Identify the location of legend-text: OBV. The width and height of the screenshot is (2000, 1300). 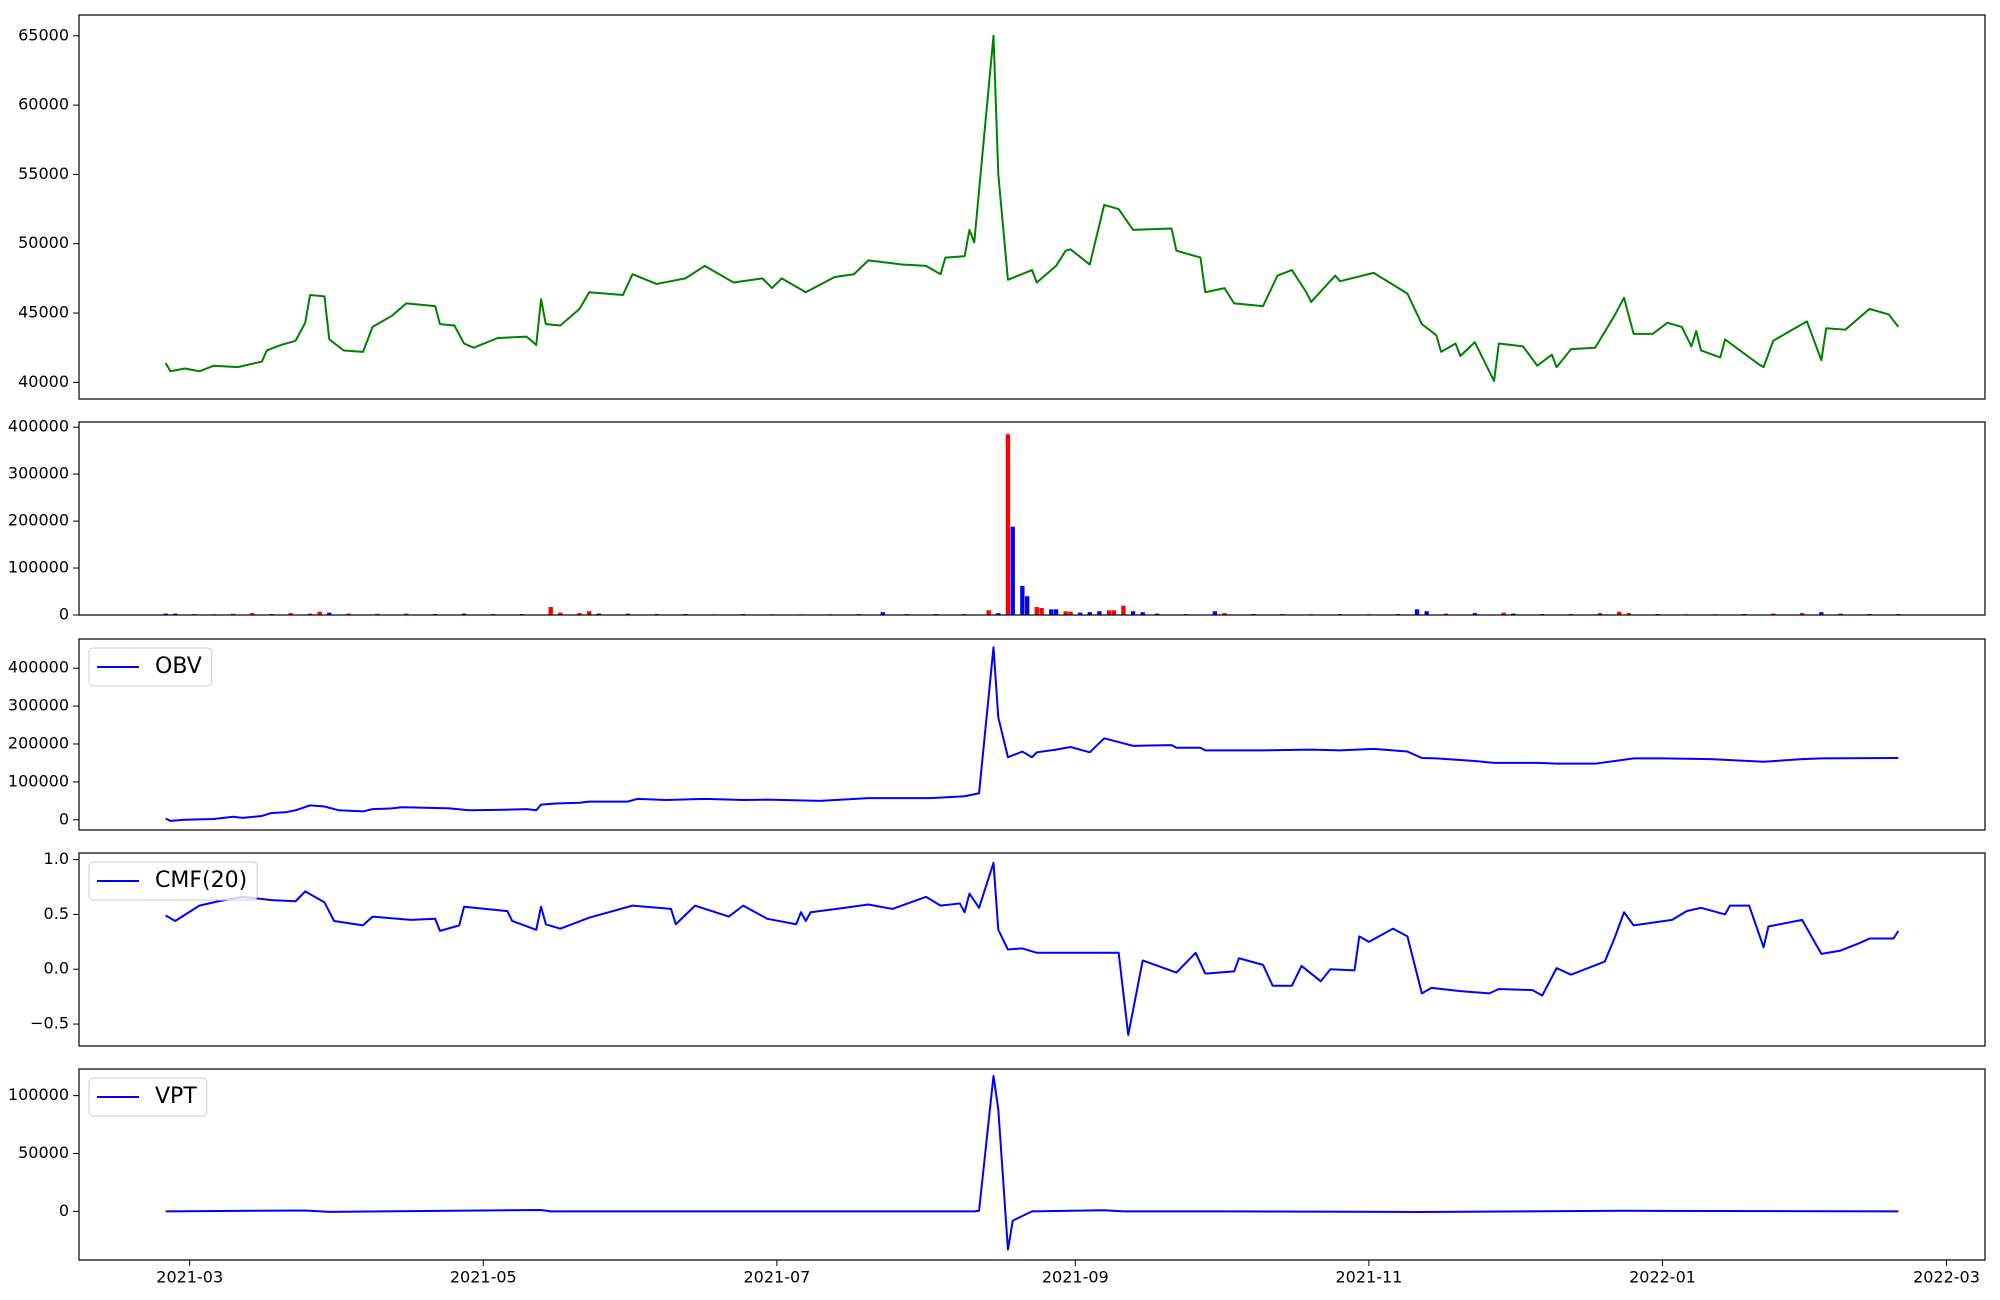
(178, 666).